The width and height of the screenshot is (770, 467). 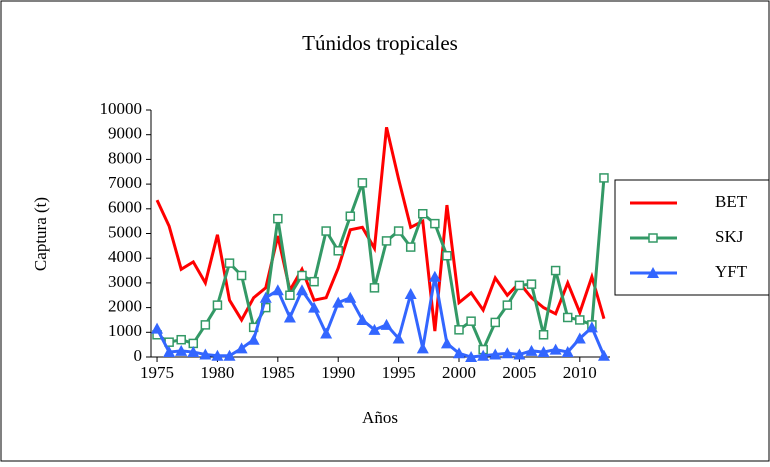 What do you see at coordinates (519, 372) in the screenshot?
I see `x-tick-label: 2005` at bounding box center [519, 372].